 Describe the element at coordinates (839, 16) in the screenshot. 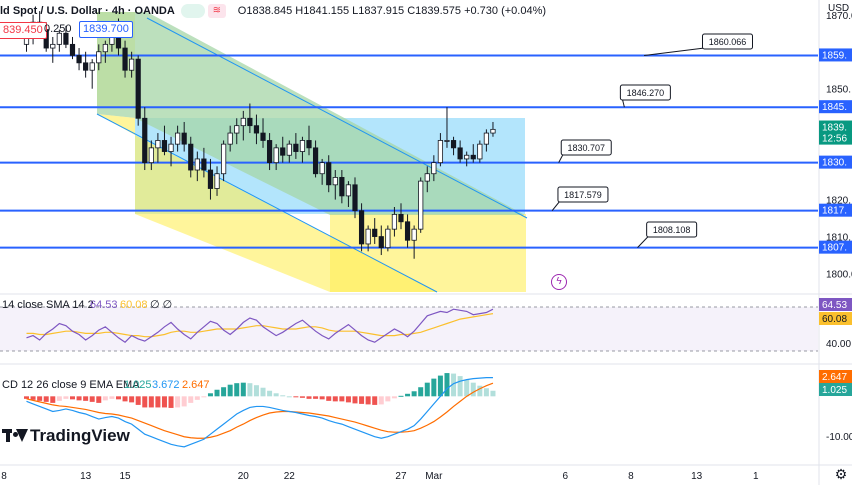

I see `y-tick-label: 1870.0` at that location.